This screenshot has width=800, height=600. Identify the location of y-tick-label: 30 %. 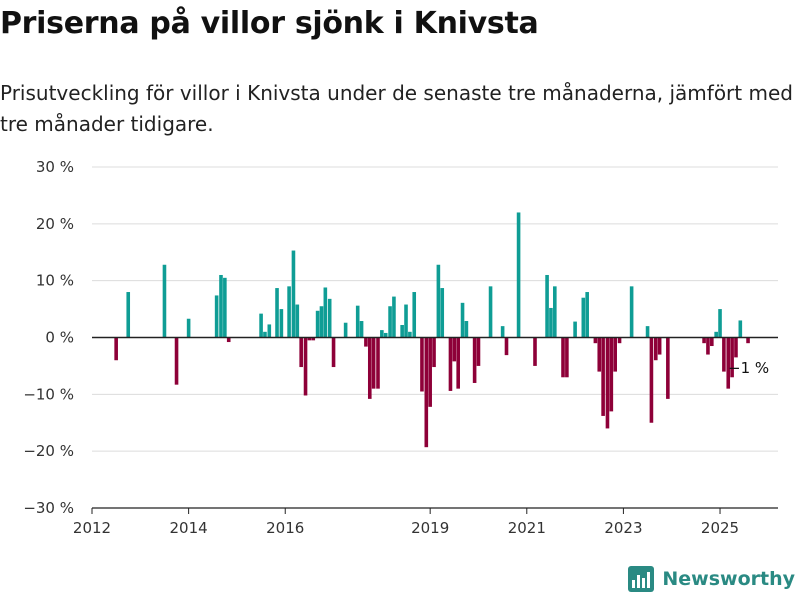
(55, 167).